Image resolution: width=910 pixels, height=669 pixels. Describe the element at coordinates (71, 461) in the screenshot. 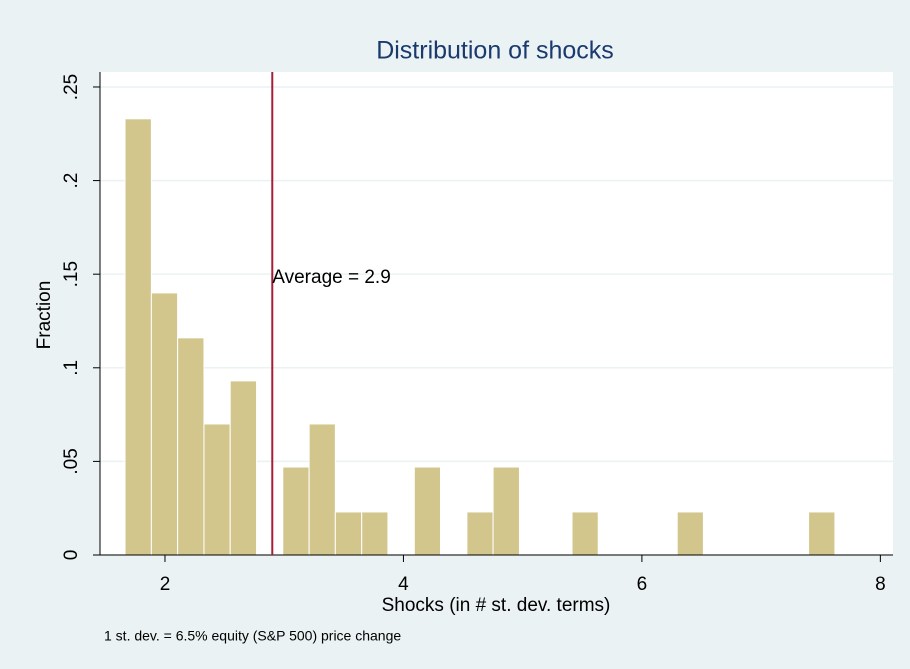

I see `y-tick-label: .05` at that location.